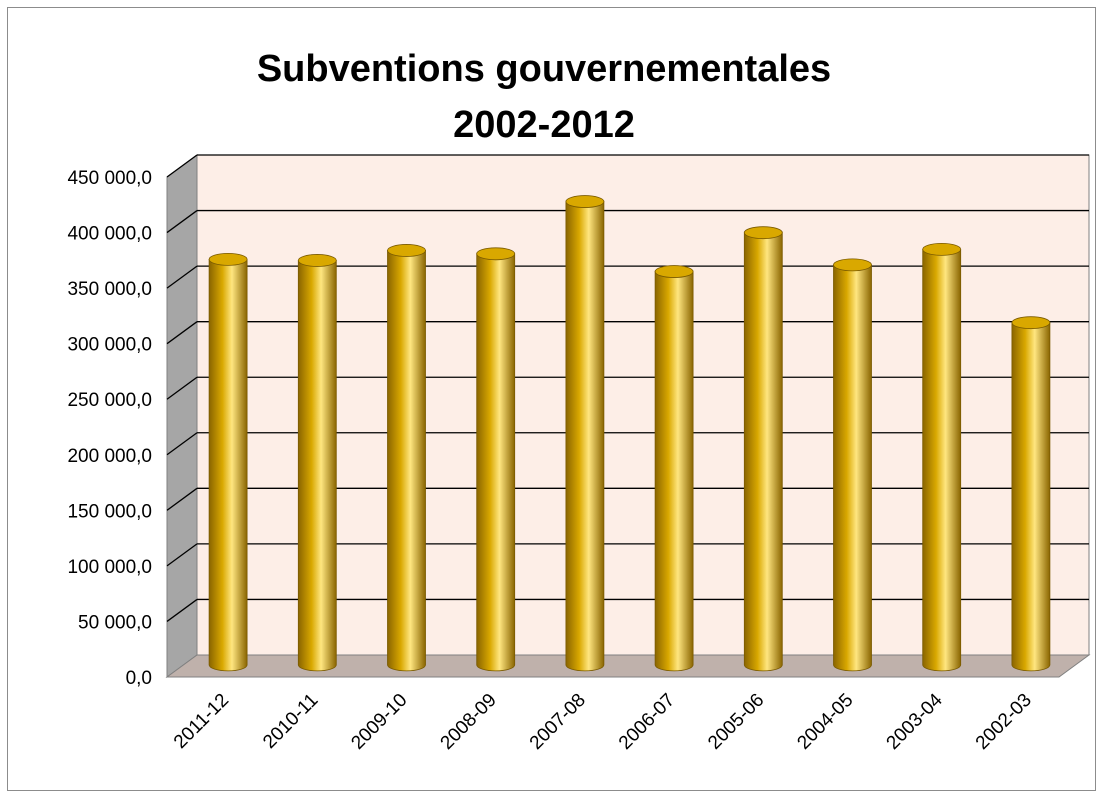  What do you see at coordinates (379, 722) in the screenshot?
I see `x-tick-label: 2009-10` at bounding box center [379, 722].